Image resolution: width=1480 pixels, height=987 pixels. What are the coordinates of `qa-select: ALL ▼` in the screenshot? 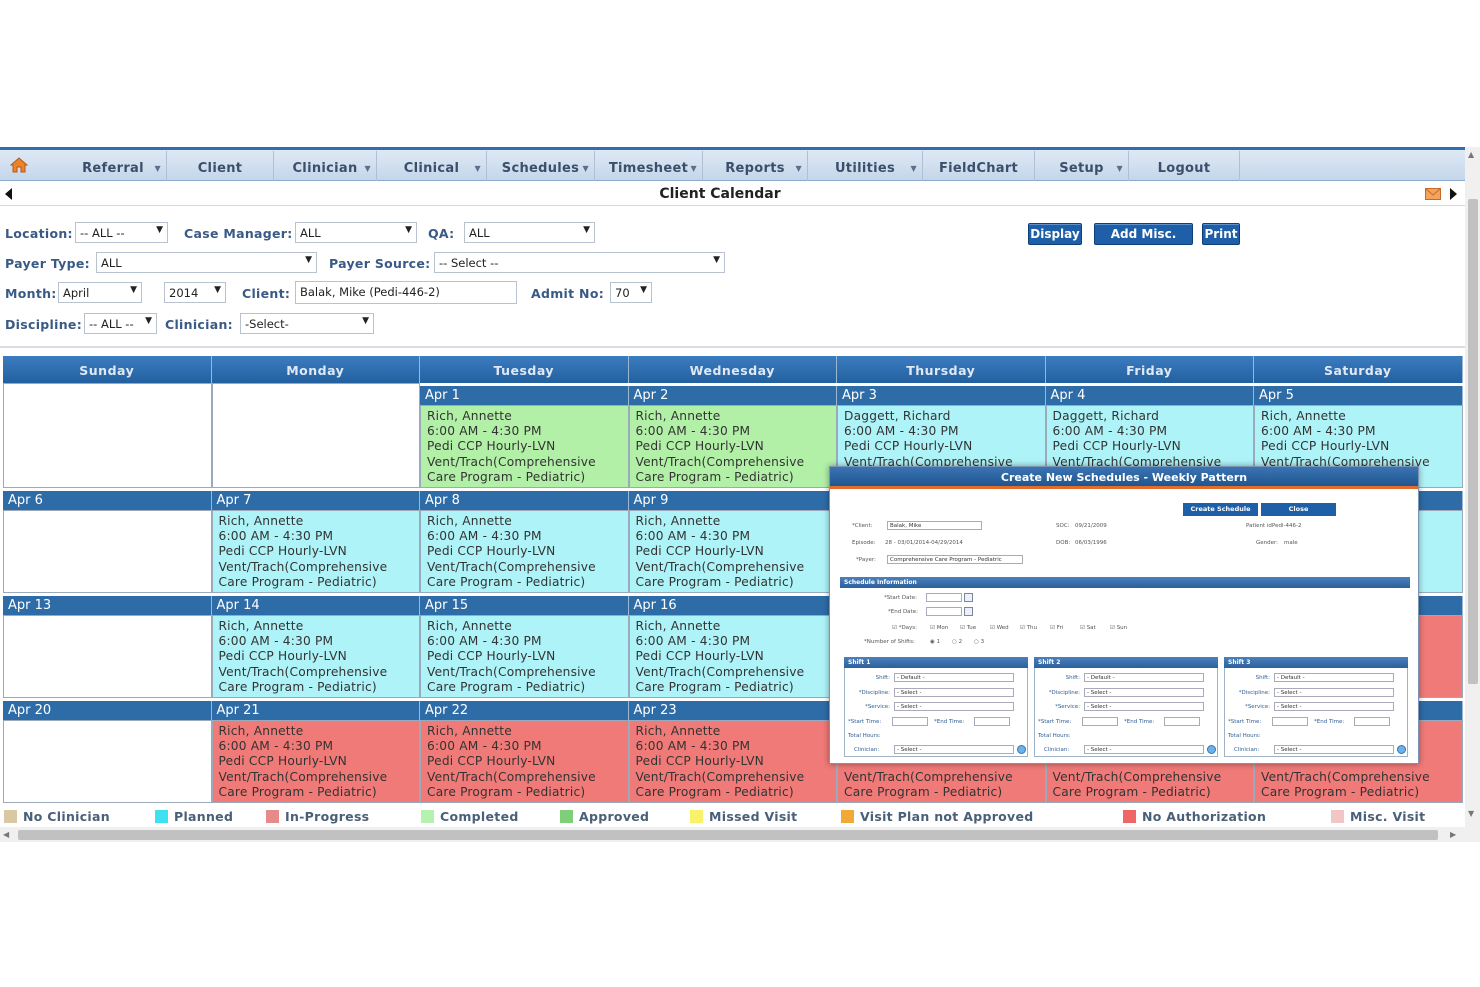 It's located at (529, 232).